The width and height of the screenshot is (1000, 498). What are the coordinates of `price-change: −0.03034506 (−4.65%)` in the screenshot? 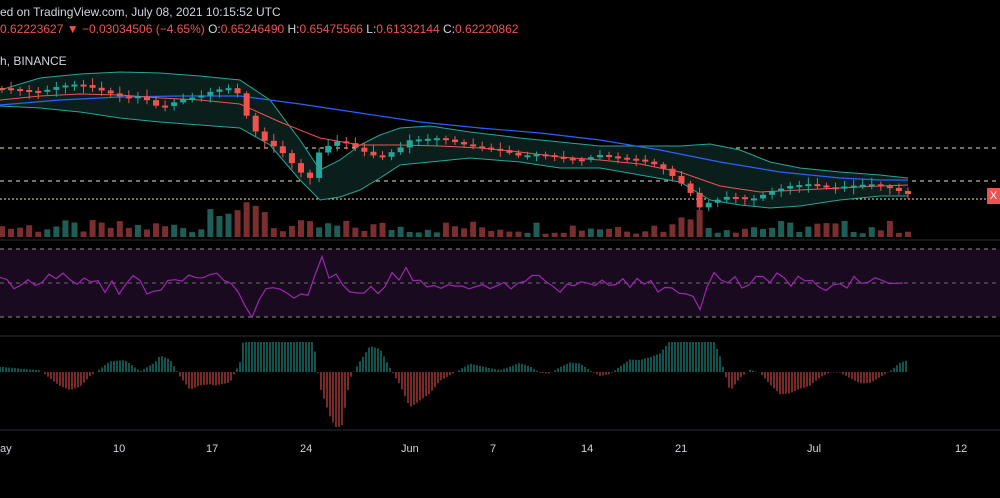 It's located at (143, 29).